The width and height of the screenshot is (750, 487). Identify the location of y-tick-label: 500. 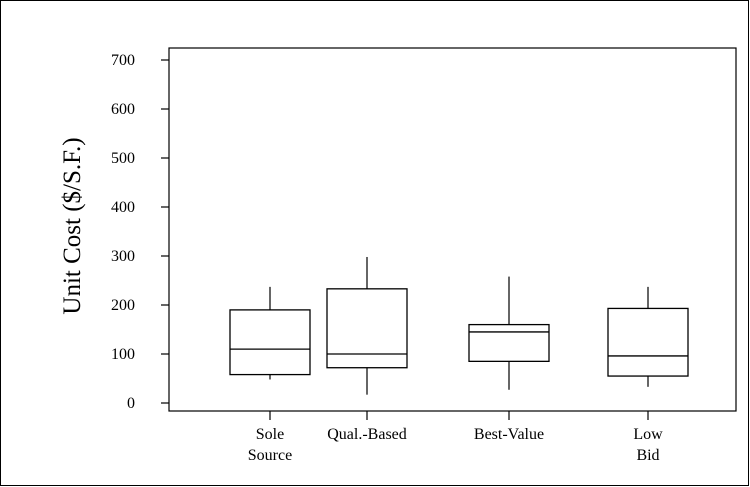
(123, 158).